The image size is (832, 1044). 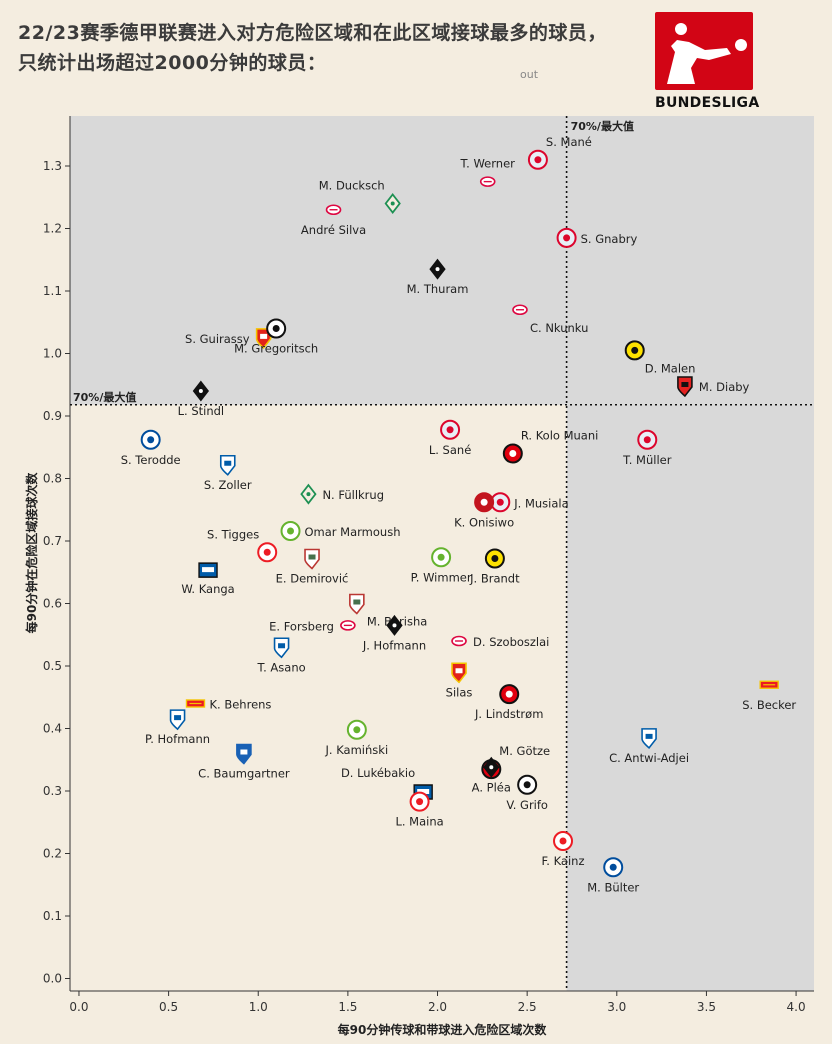 I want to click on point-l-maina: L. Maina, so click(x=419, y=810).